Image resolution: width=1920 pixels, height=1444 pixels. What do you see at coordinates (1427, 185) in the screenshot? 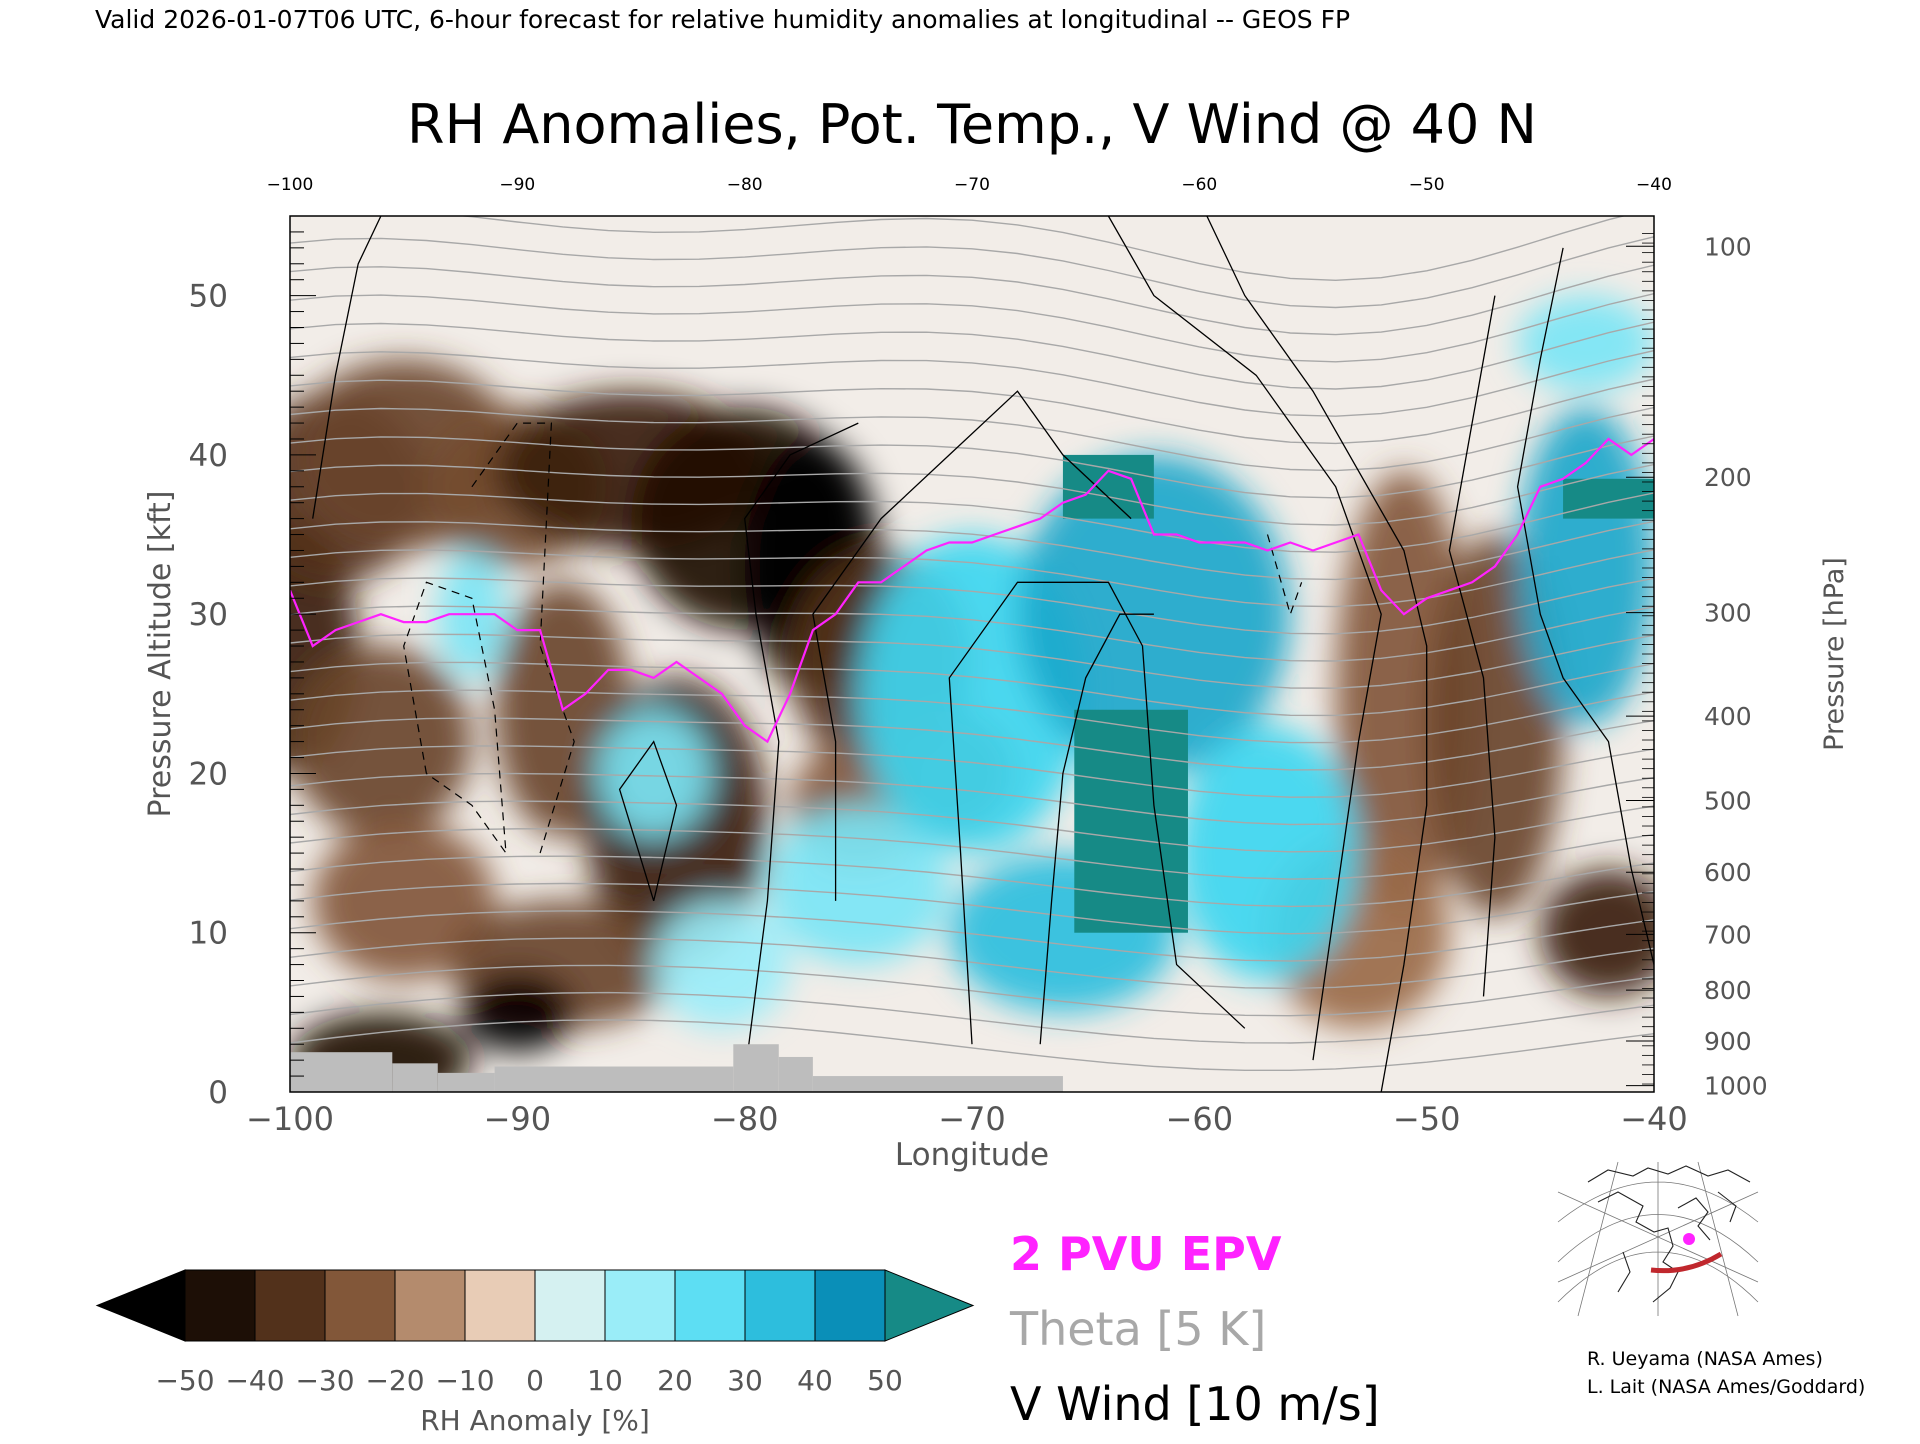
I see `top-tick-label: −50` at bounding box center [1427, 185].